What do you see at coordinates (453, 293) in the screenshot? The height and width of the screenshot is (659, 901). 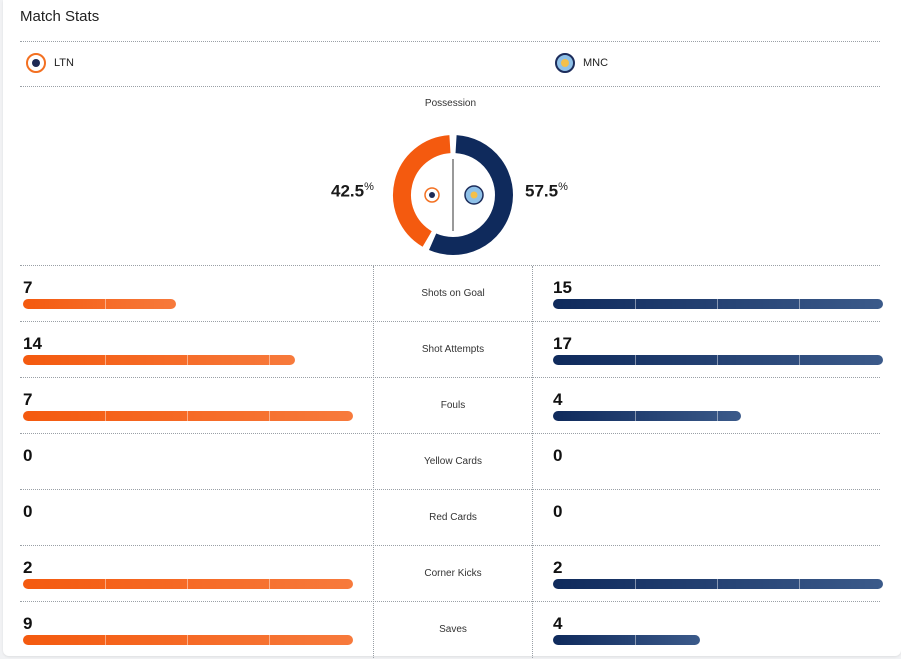 I see `stat-label: Shots on Goal` at bounding box center [453, 293].